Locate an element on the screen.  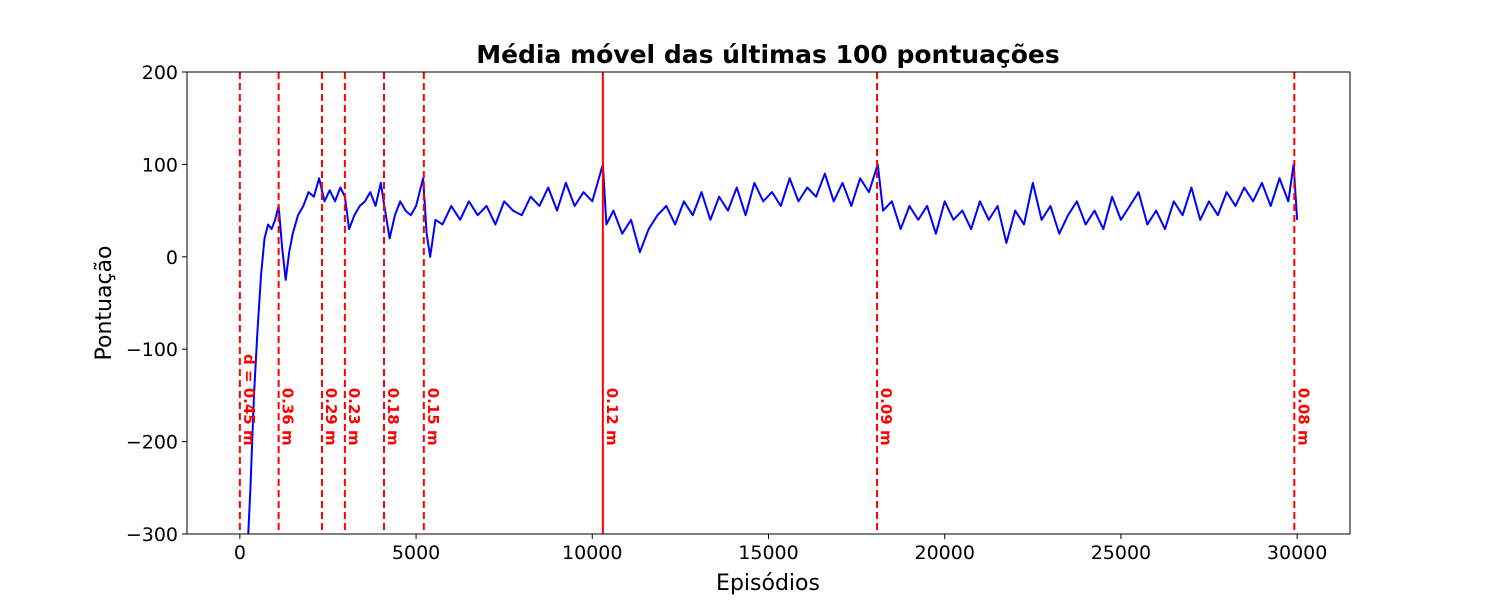
x-tick-label: 0 is located at coordinates (240, 553).